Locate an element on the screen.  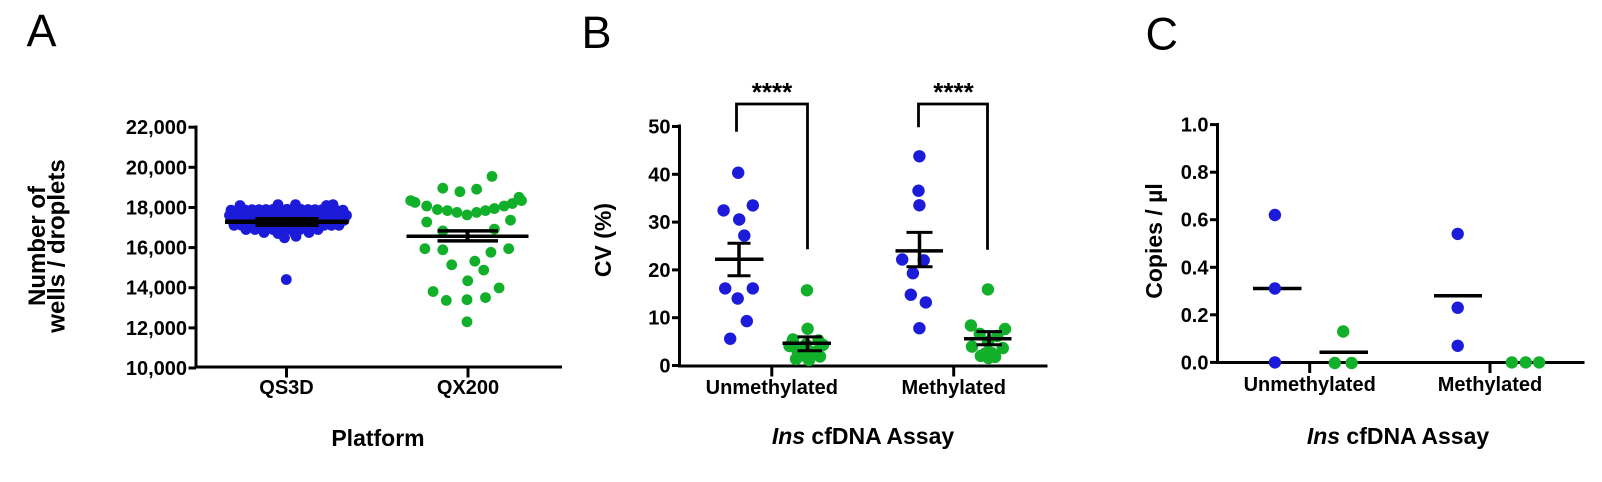
svg-text: 18,000 is located at coordinates (156, 209).